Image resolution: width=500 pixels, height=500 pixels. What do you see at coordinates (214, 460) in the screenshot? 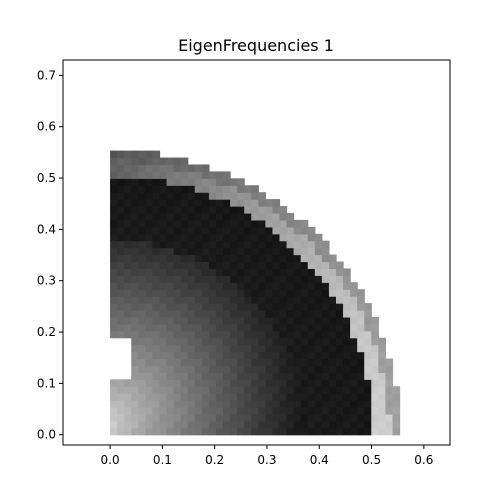
I see `x-tick-label: 0.2` at bounding box center [214, 460].